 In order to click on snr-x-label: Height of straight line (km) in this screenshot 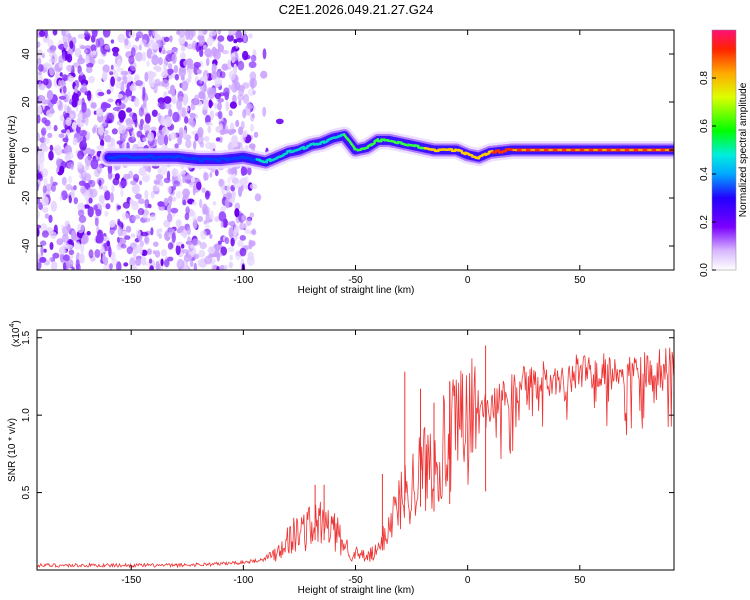, I will do `click(356, 590)`.